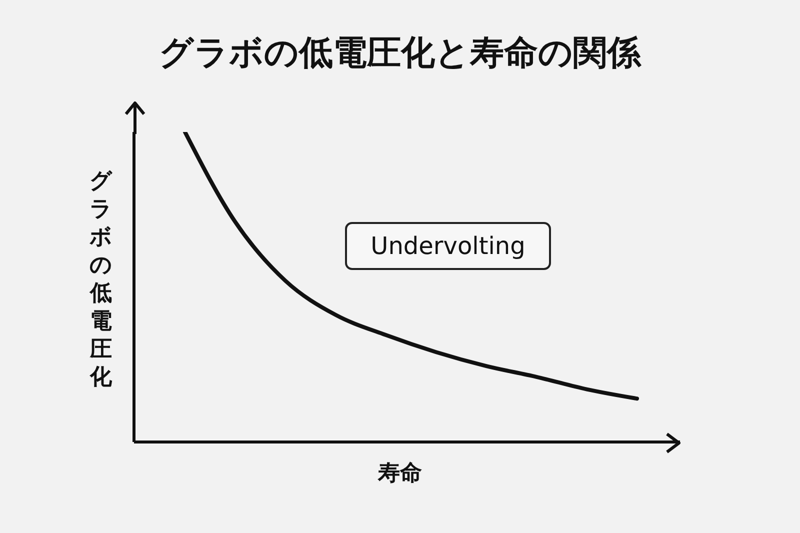 The image size is (800, 533). What do you see at coordinates (448, 246) in the screenshot?
I see `annotation: Undervolting` at bounding box center [448, 246].